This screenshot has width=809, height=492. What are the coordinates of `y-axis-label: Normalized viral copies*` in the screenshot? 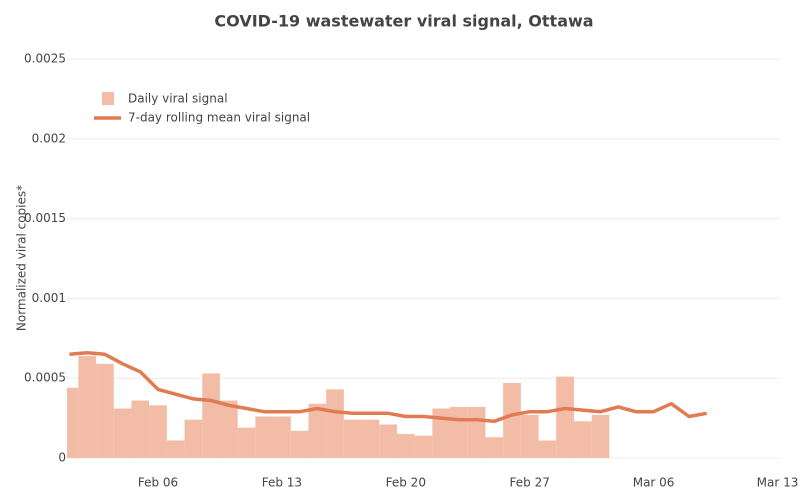 It's located at (22, 258).